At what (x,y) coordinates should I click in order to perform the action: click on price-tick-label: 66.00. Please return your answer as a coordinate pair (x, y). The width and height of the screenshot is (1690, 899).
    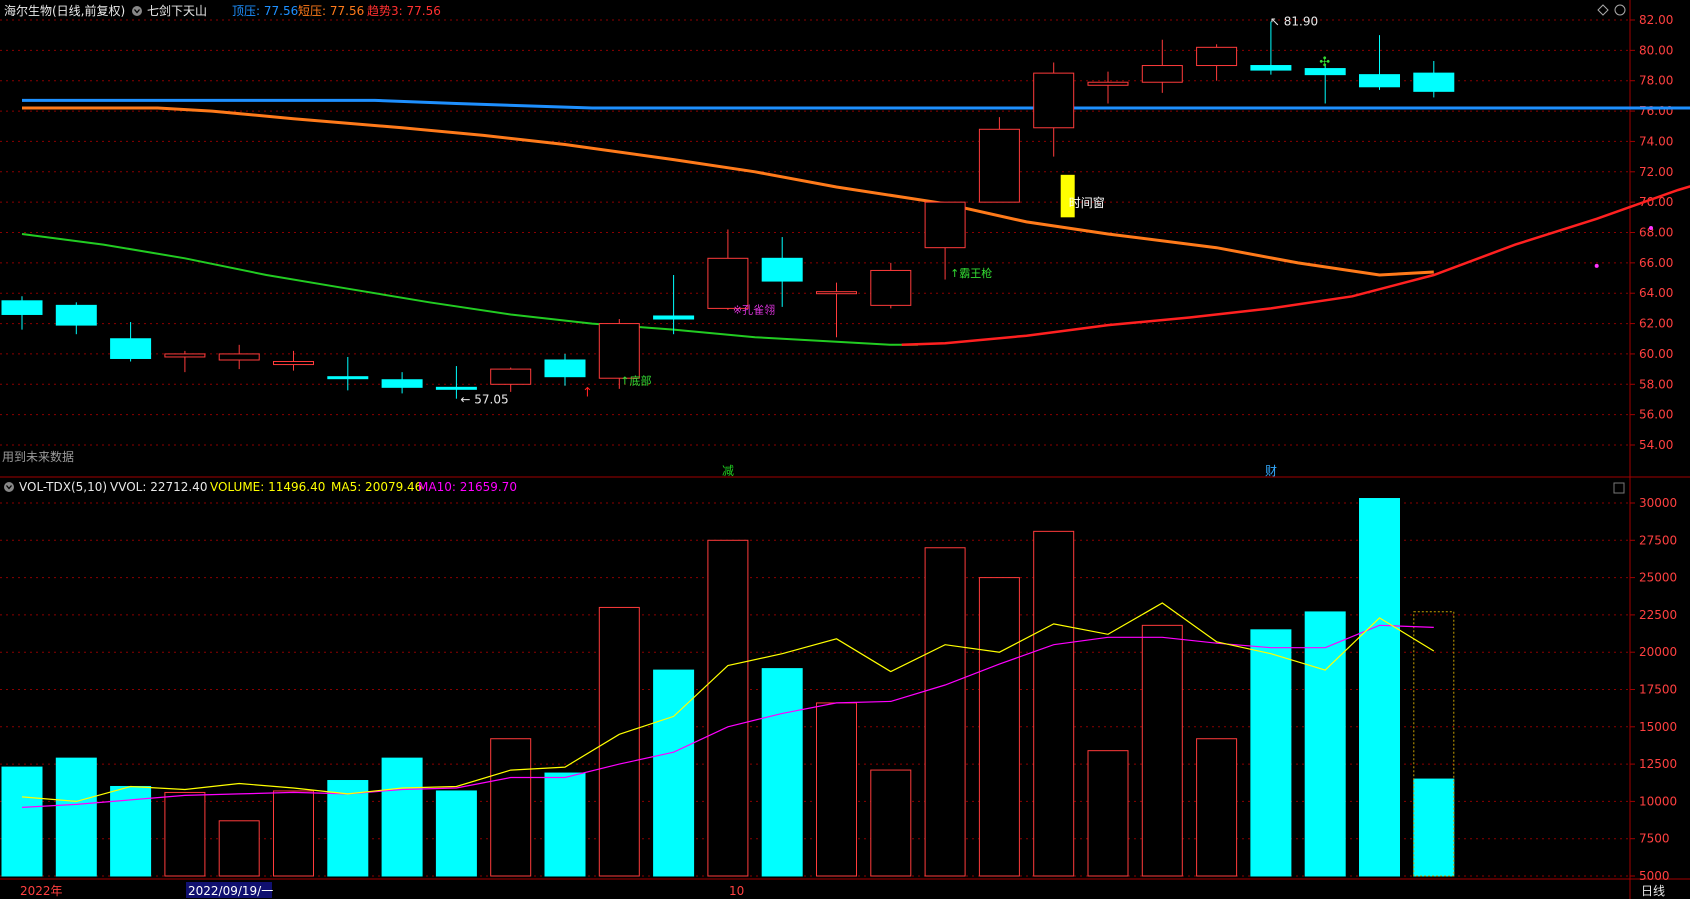
    Looking at the image, I should click on (1656, 263).